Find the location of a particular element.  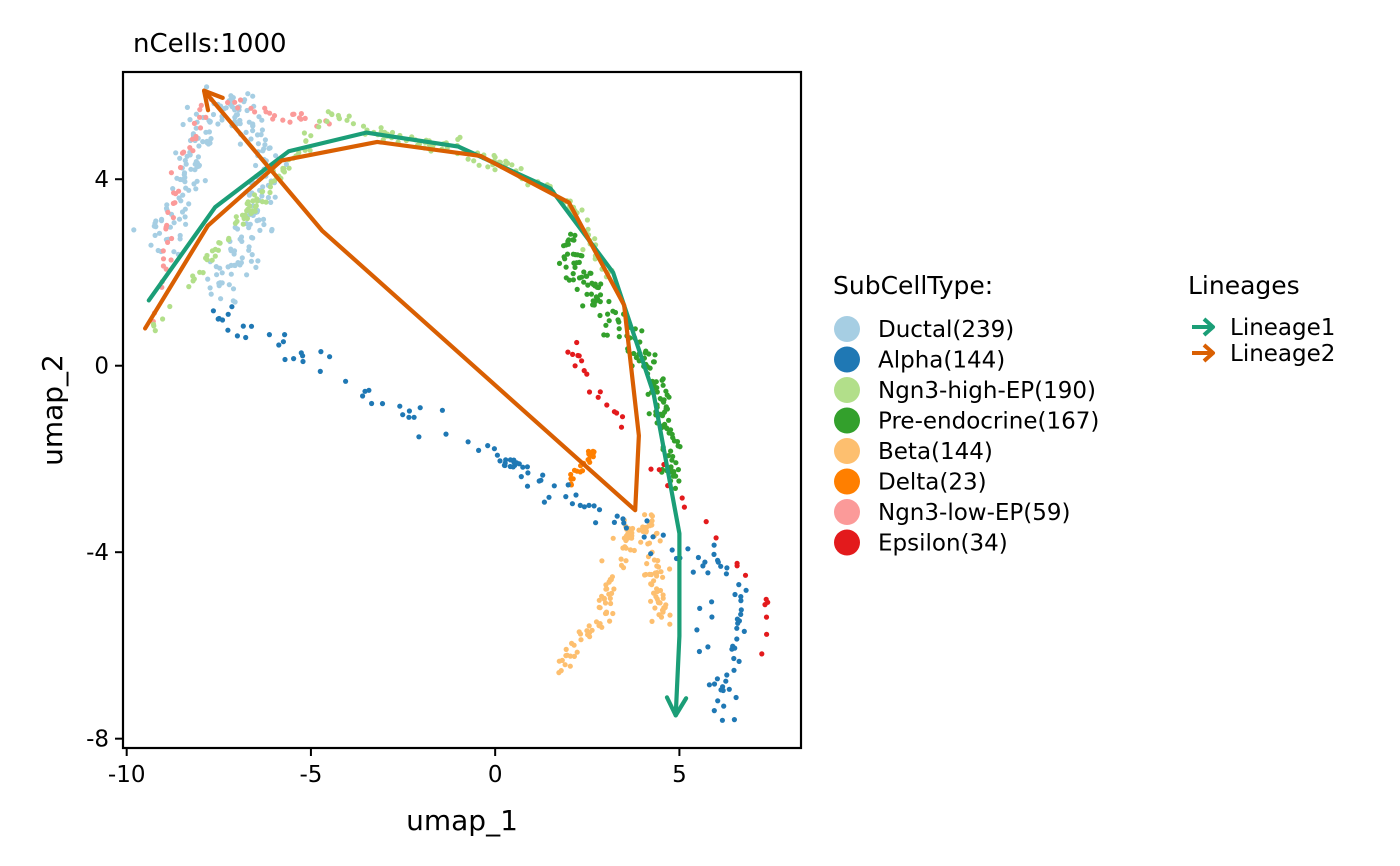

legend-key-beta is located at coordinates (847, 451).